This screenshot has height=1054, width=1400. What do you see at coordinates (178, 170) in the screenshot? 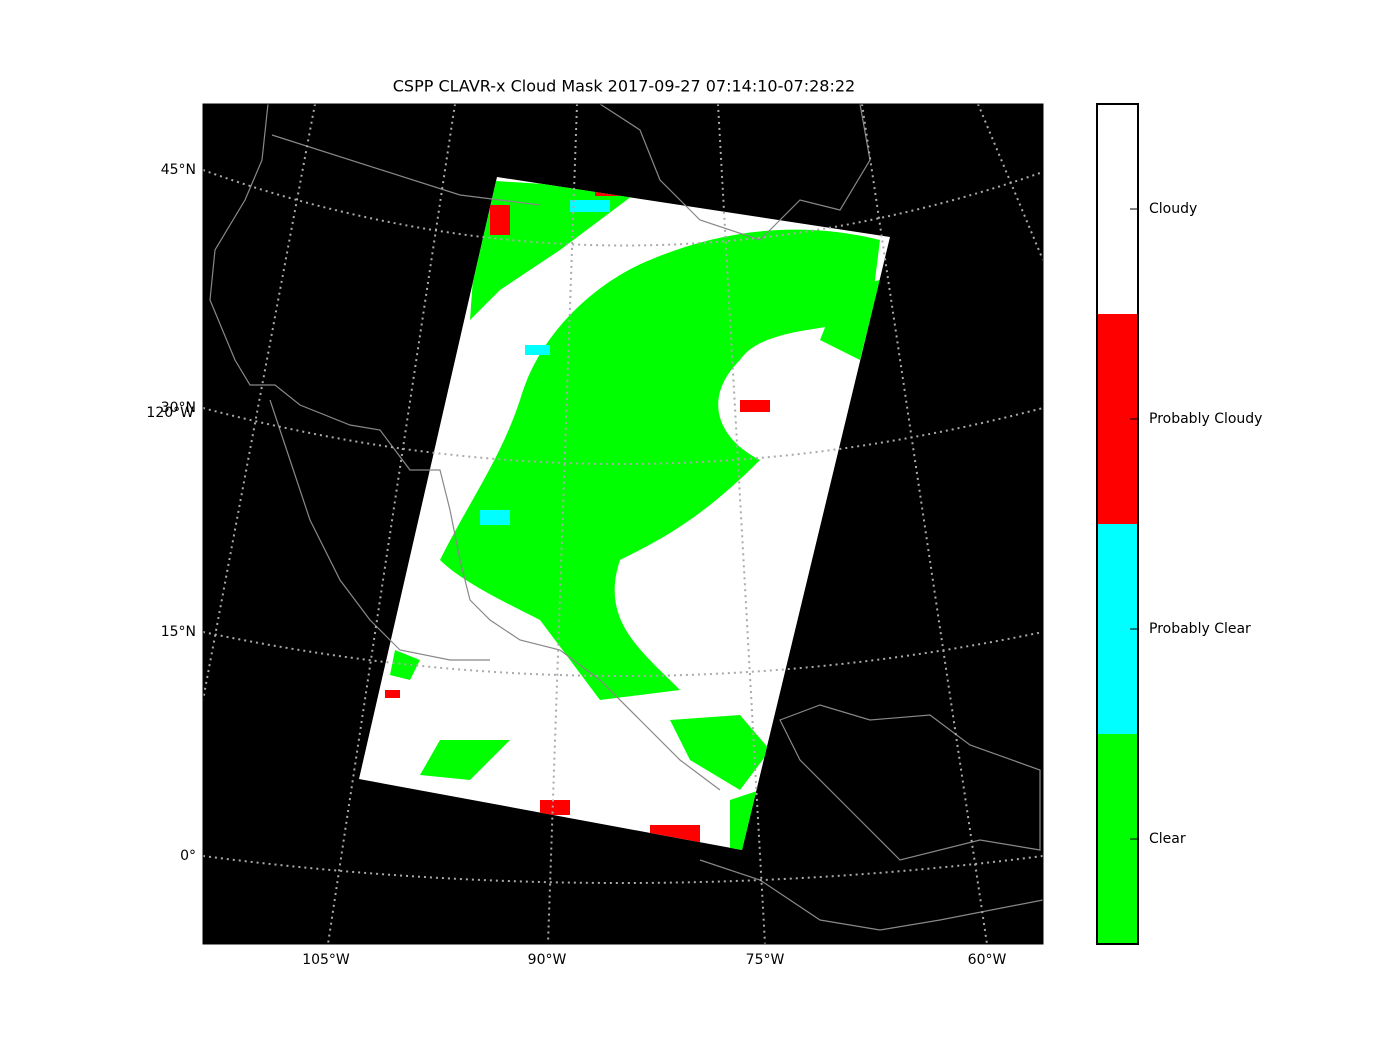
I see `lat-label: 45°N` at bounding box center [178, 170].